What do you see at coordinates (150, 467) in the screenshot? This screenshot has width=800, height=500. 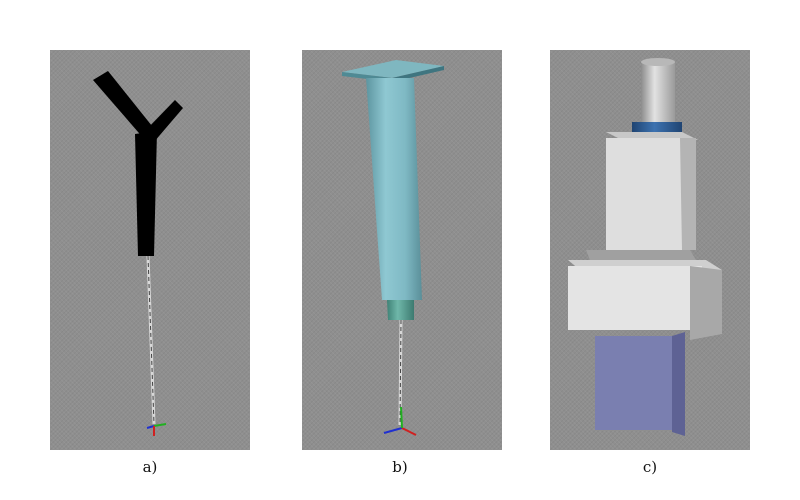 I see `caption-a: a)` at bounding box center [150, 467].